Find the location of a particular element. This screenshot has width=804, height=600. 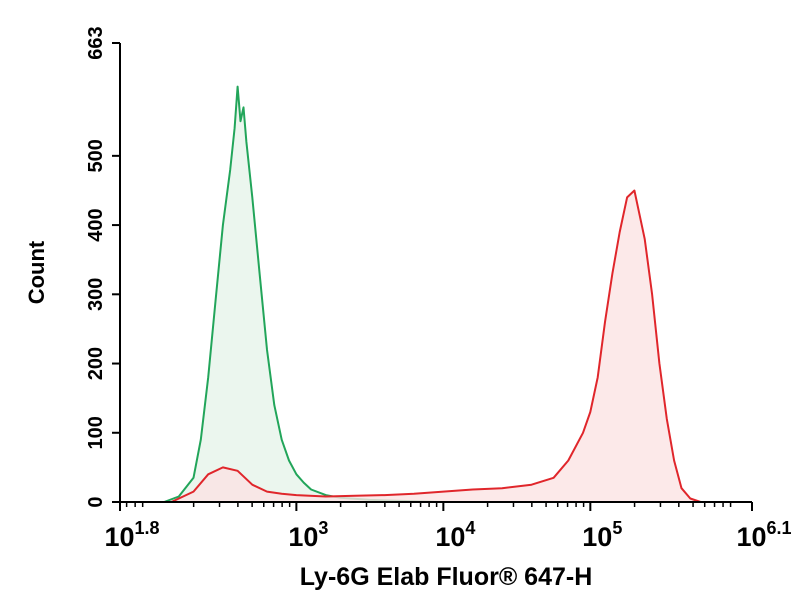

xtick-label: 101.8 is located at coordinates (131, 535).